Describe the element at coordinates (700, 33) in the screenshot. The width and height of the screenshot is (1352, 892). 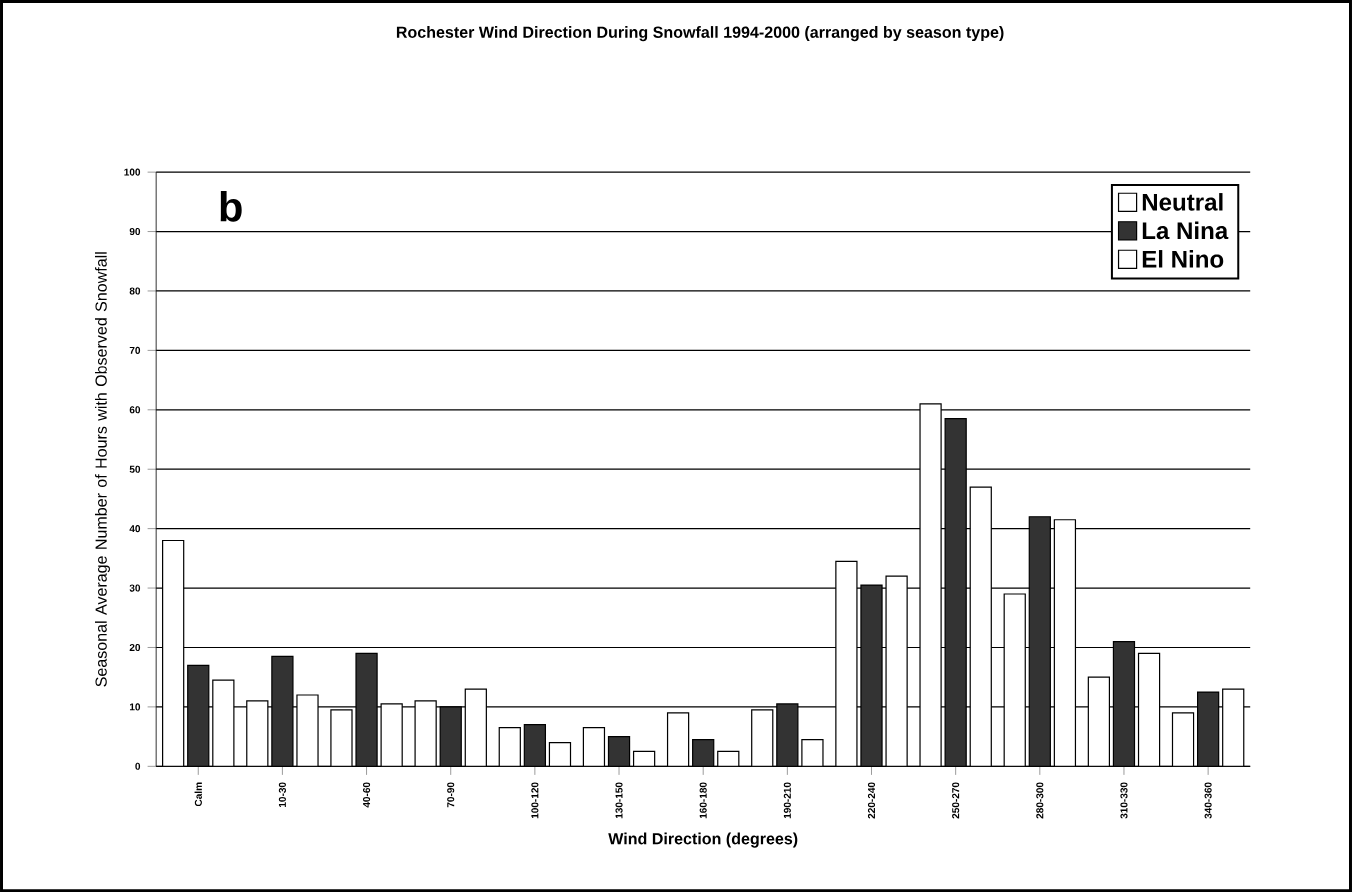
I see `chart-title: Rochester Wind Direction During Snowfall 1994-2000 (arranged by season type)` at that location.